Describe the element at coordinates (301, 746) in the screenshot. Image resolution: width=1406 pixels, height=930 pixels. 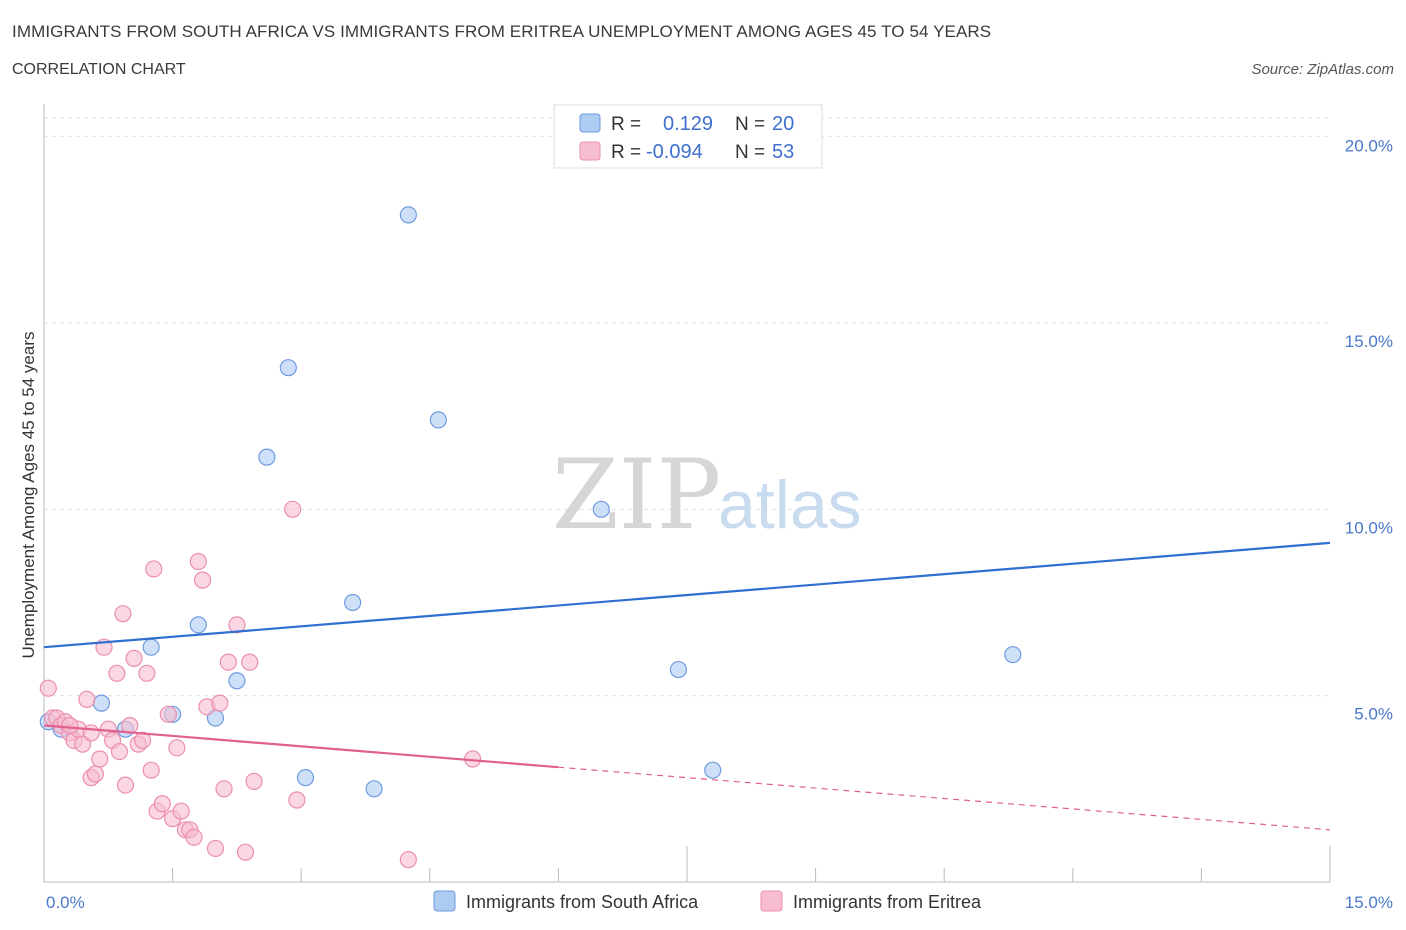
I see `trend-line-eritrea` at that location.